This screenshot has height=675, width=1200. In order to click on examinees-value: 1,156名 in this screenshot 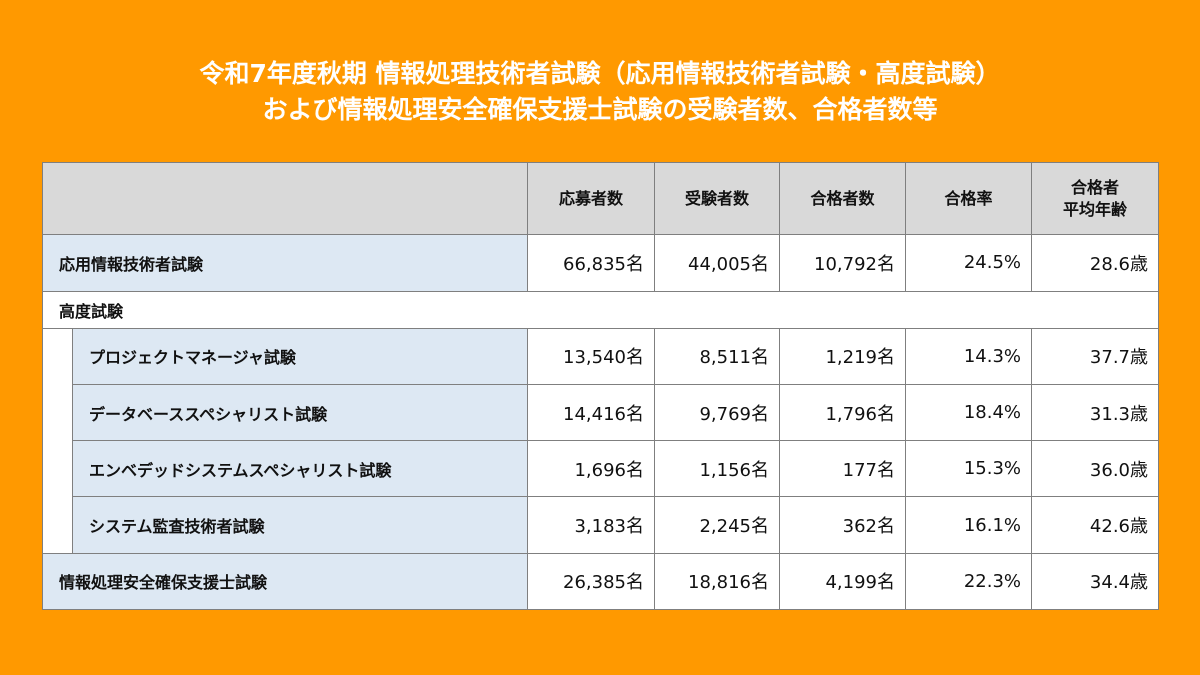, I will do `click(717, 469)`.